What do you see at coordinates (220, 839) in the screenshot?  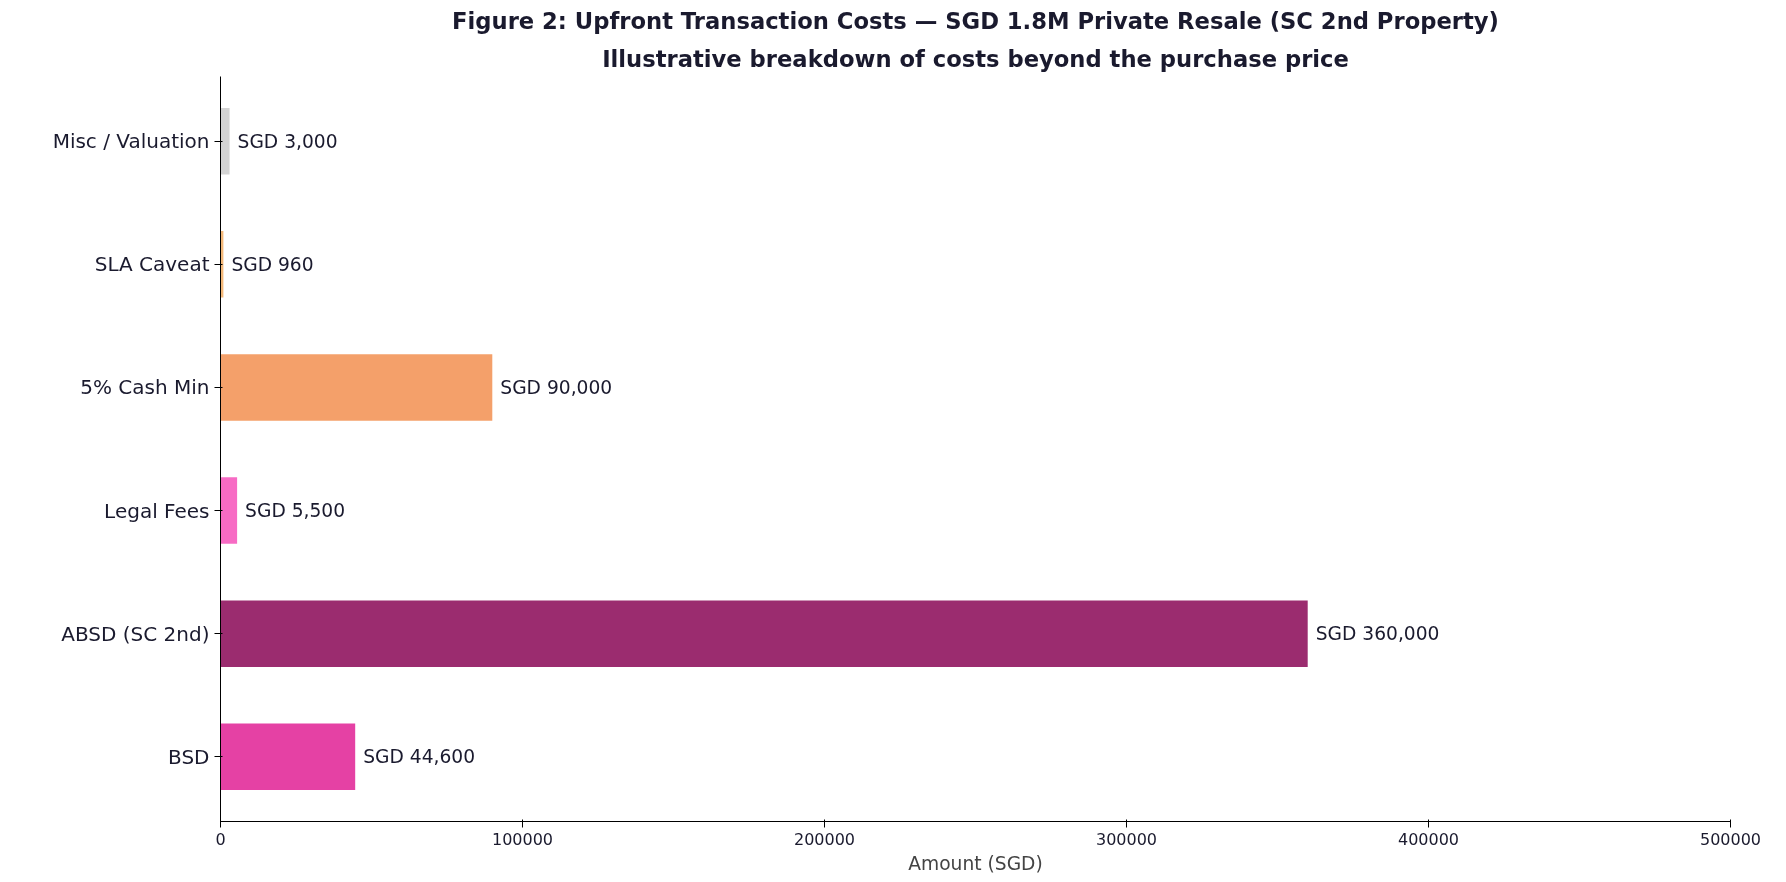 I see `x-tick-label: 0` at bounding box center [220, 839].